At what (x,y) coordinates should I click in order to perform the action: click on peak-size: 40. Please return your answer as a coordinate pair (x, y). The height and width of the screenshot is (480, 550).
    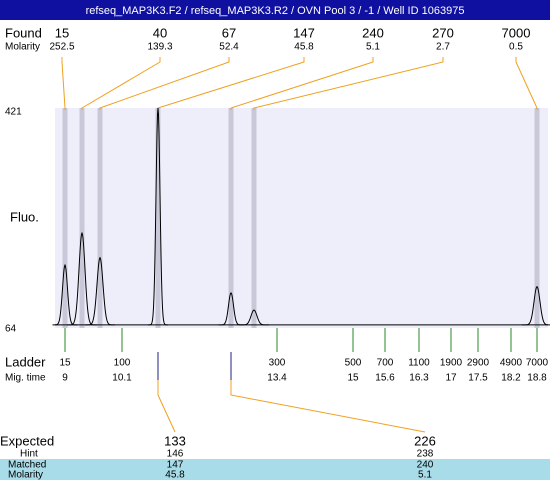
    Looking at the image, I should click on (160, 32).